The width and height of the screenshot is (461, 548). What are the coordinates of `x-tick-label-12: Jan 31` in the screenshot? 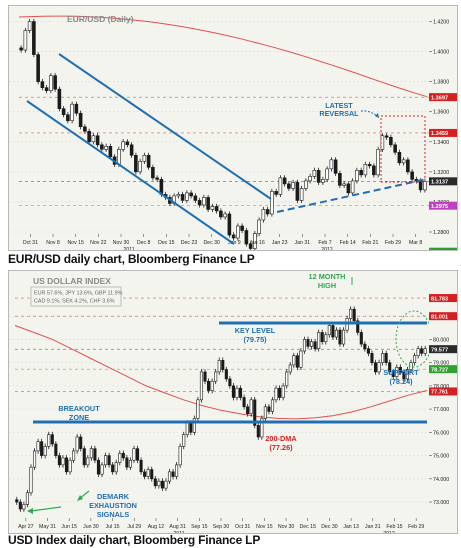 It's located at (303, 243).